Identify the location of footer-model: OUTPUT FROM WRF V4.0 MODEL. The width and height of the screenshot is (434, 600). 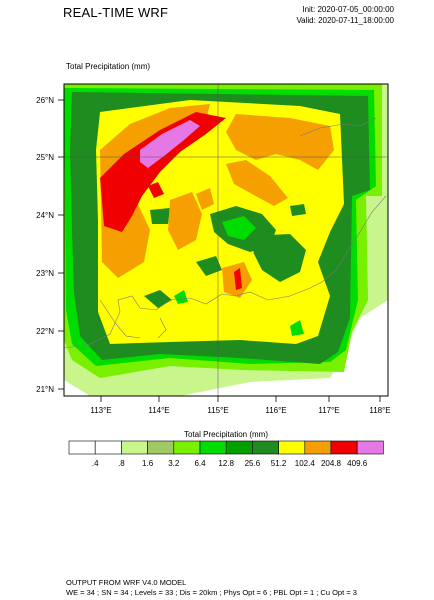
(126, 582).